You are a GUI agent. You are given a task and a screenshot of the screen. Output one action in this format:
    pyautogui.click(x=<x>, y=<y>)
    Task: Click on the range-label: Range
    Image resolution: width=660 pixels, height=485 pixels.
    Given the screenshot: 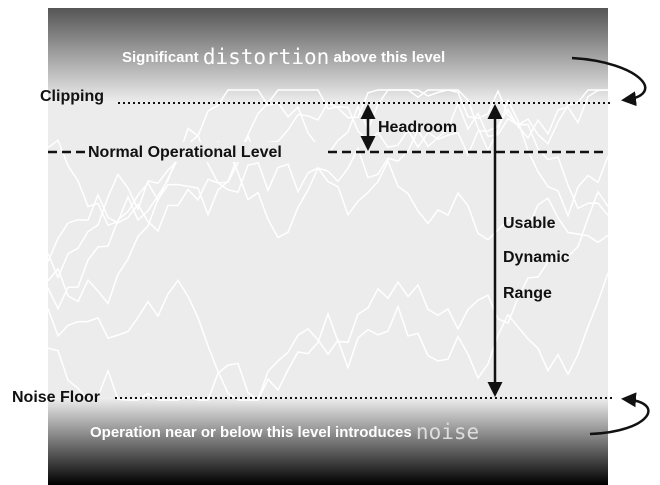 What is the action you would take?
    pyautogui.click(x=527, y=293)
    